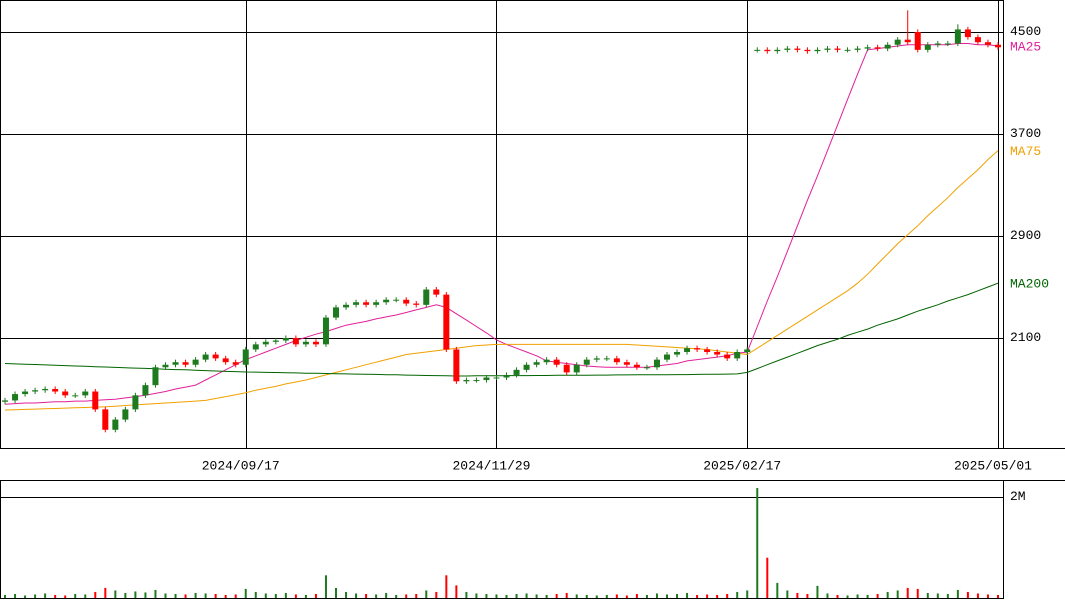  I want to click on y-tick-label: 3700, so click(1025, 133).